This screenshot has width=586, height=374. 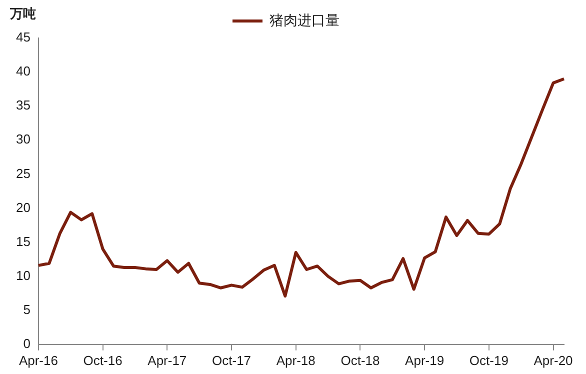 What do you see at coordinates (23, 139) in the screenshot?
I see `y-tick-label: 30` at bounding box center [23, 139].